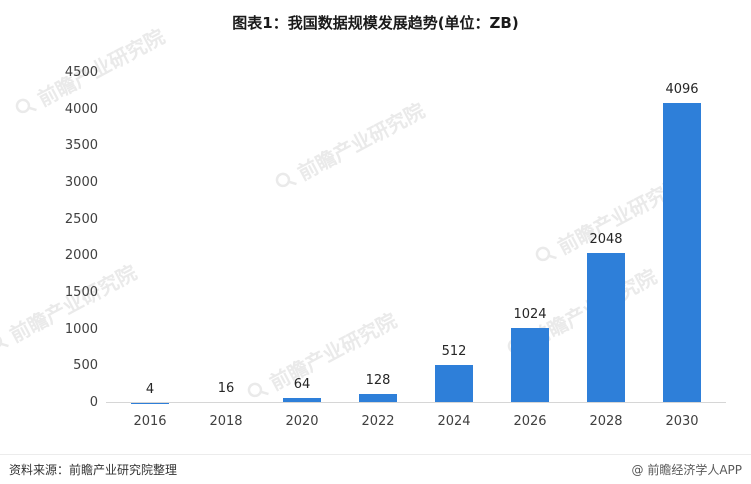  I want to click on y-tick-label: 0, so click(93, 402).